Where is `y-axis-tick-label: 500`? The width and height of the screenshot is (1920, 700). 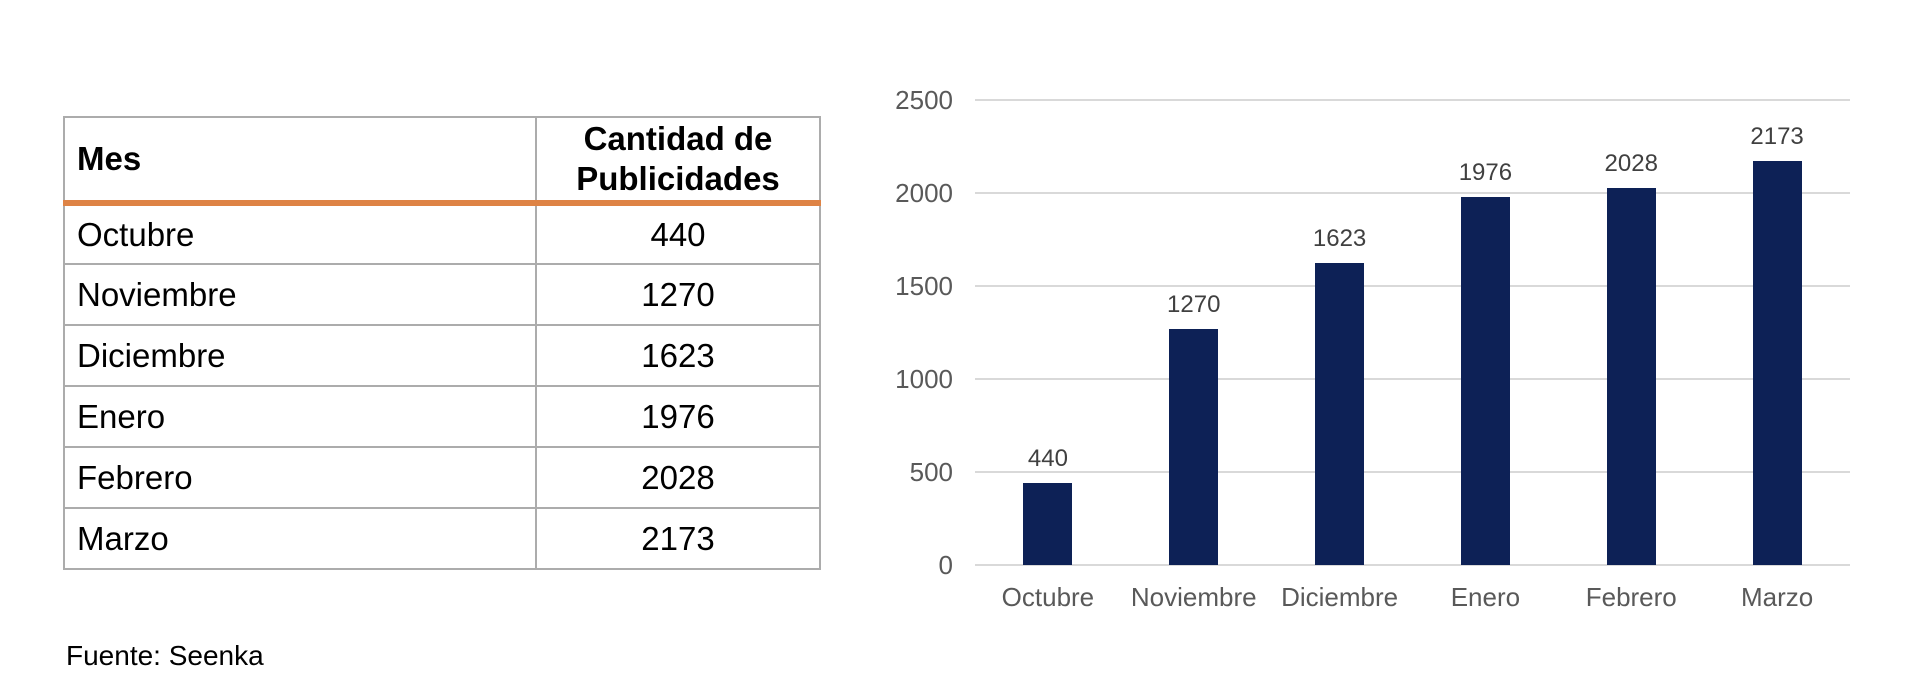
y-axis-tick-label: 500 is located at coordinates (931, 472).